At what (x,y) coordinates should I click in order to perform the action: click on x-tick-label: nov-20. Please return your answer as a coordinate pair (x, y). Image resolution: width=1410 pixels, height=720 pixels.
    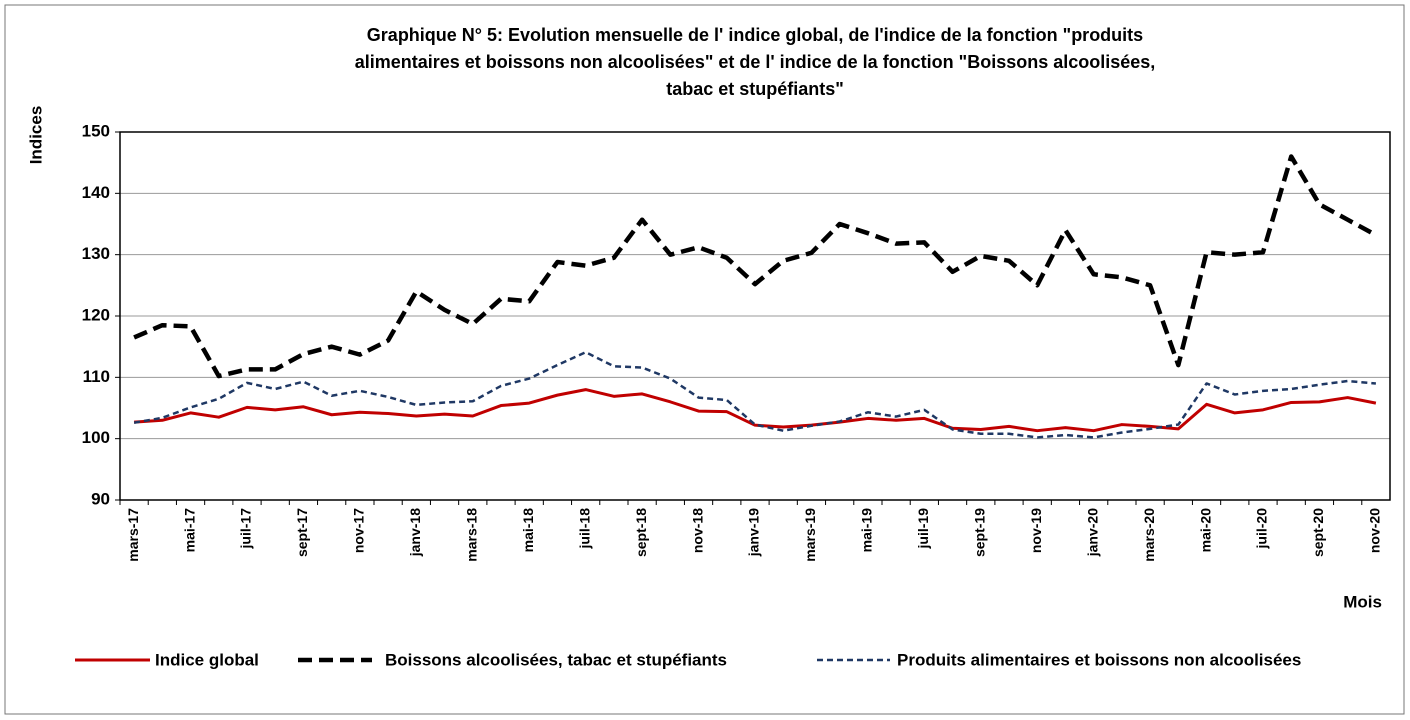
    Looking at the image, I should click on (1375, 530).